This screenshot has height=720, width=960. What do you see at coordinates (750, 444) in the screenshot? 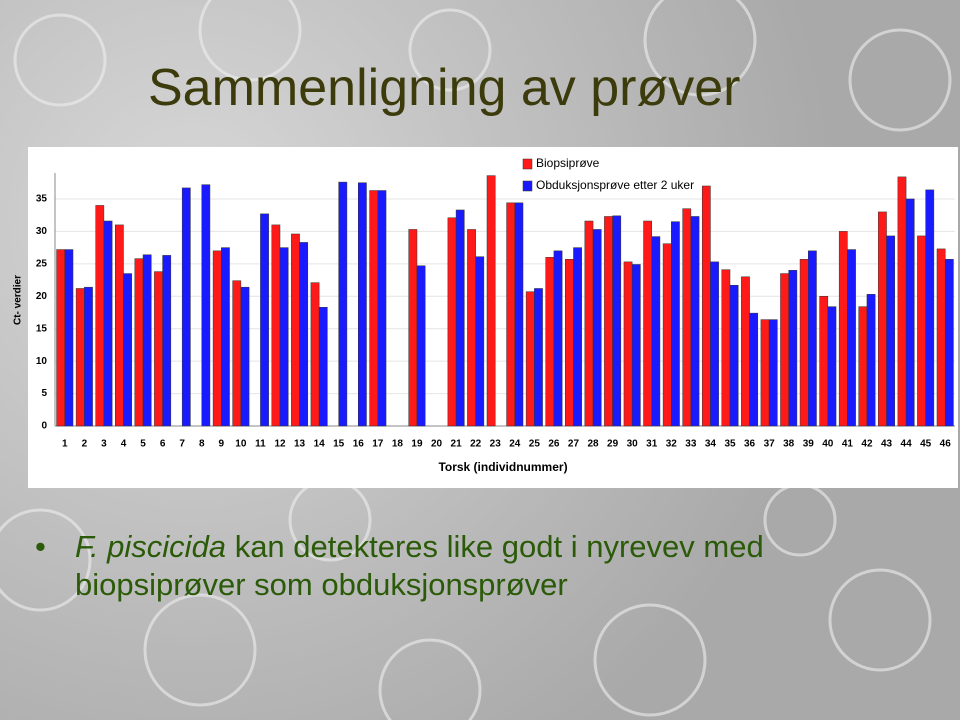
I see `x-tick-label: 36` at bounding box center [750, 444].